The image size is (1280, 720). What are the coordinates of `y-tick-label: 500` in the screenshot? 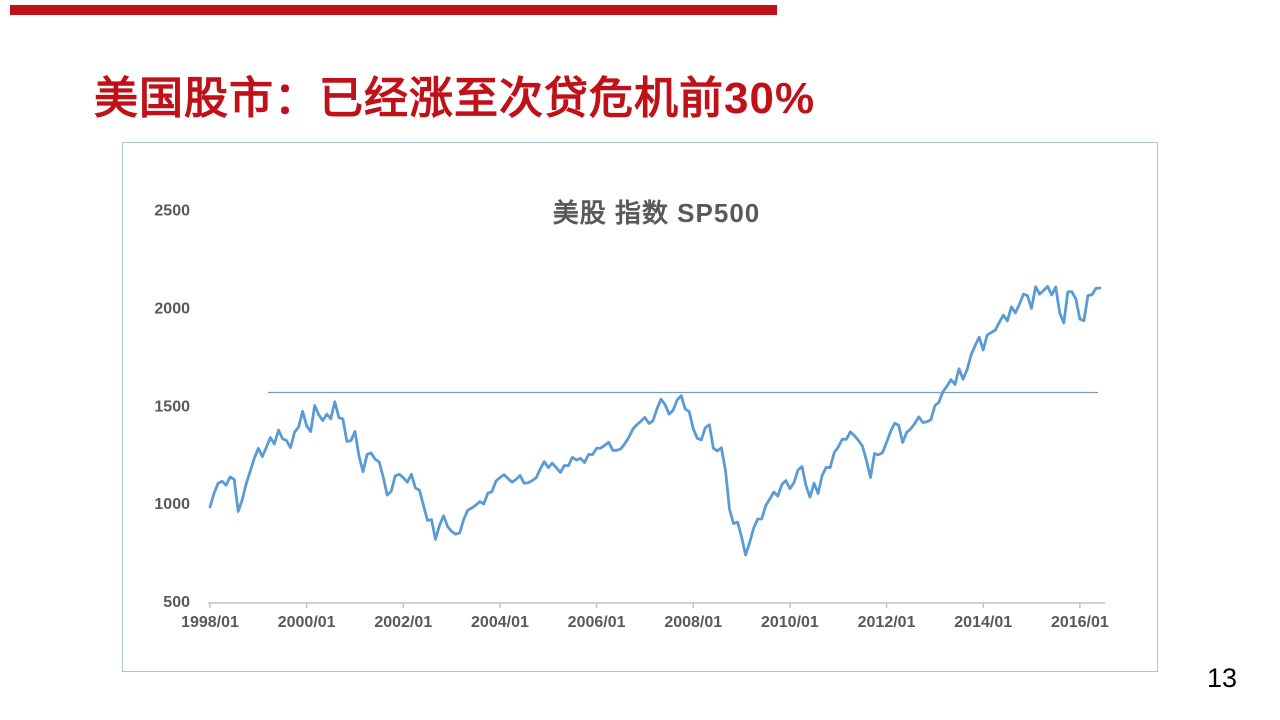 It's located at (176, 602).